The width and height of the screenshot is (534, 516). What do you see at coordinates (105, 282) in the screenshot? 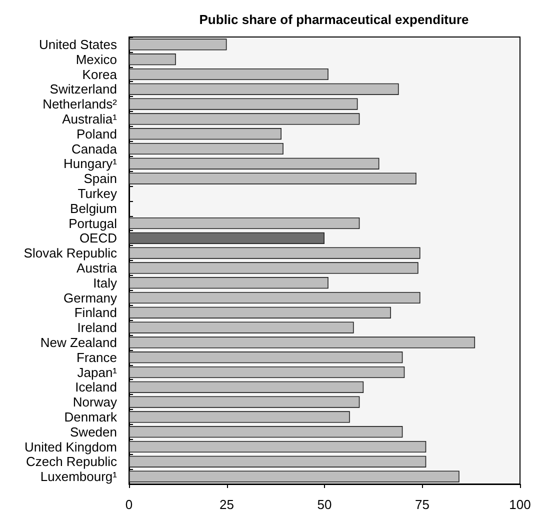
I see `y-tick-label: Italy` at bounding box center [105, 282].